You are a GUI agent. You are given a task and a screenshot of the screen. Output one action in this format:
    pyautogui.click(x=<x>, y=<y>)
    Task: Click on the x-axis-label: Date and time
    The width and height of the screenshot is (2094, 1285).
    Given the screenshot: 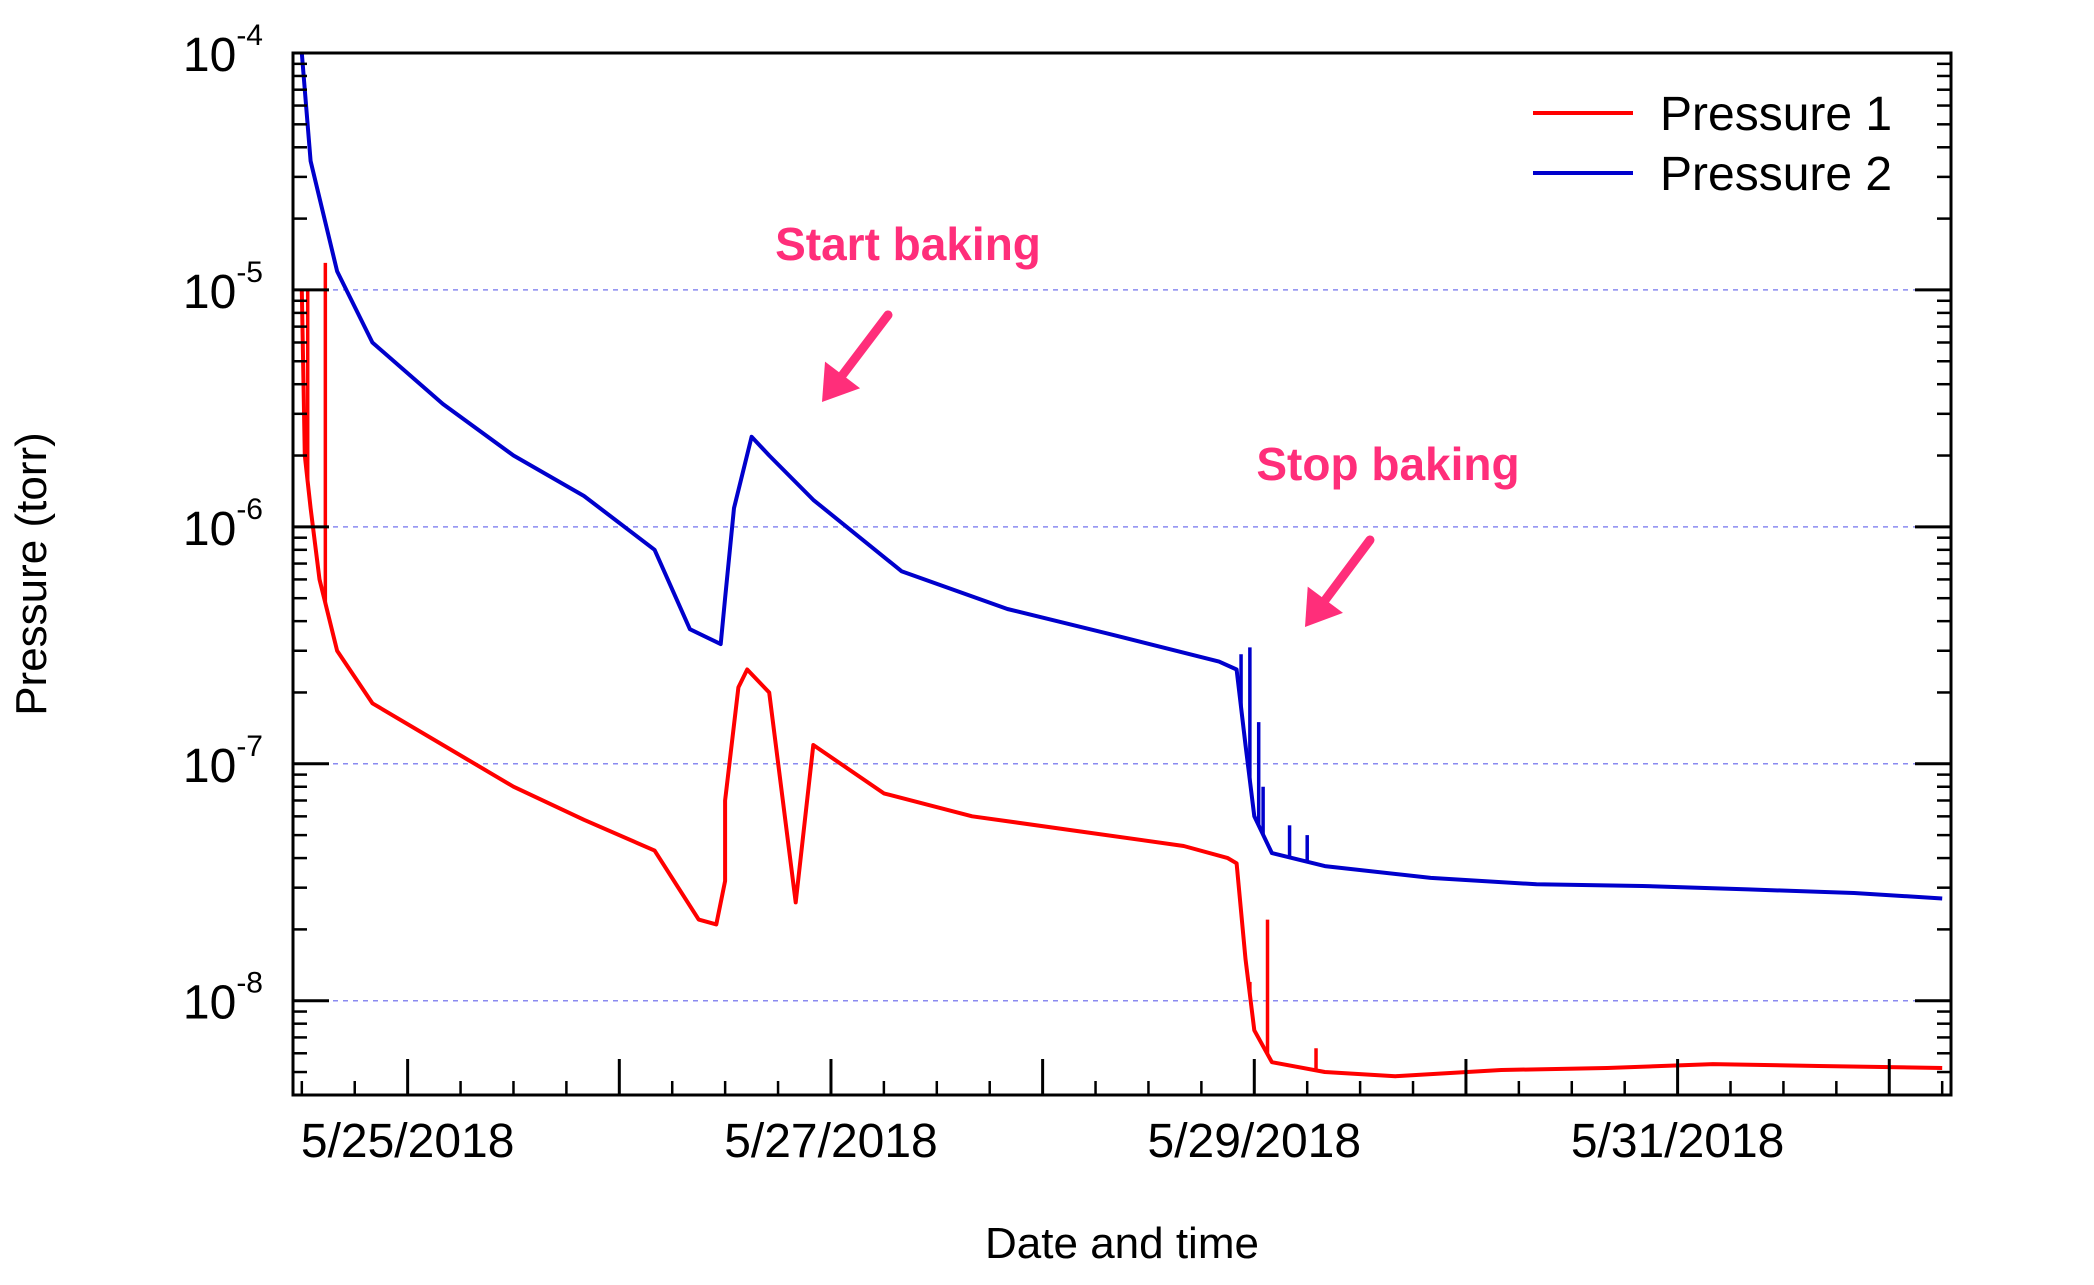 What is the action you would take?
    pyautogui.click(x=1122, y=1243)
    